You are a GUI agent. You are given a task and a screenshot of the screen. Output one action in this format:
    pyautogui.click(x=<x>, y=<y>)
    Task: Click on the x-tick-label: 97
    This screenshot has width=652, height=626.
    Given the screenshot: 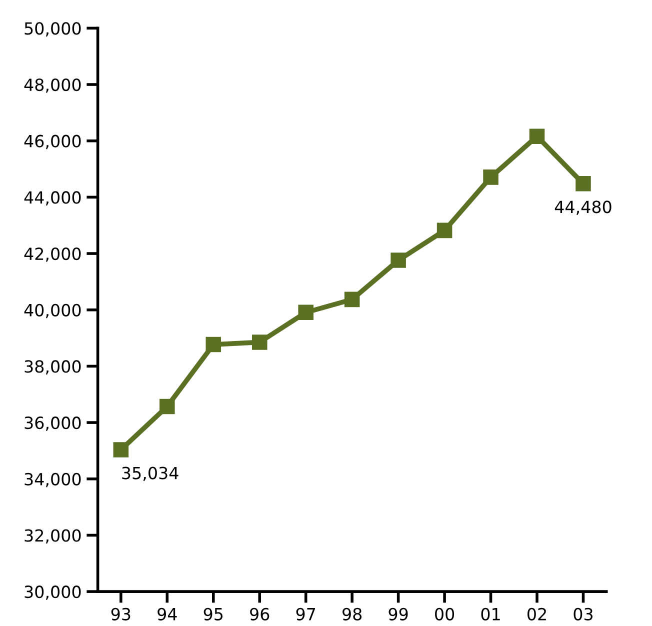 What is the action you would take?
    pyautogui.click(x=306, y=614)
    